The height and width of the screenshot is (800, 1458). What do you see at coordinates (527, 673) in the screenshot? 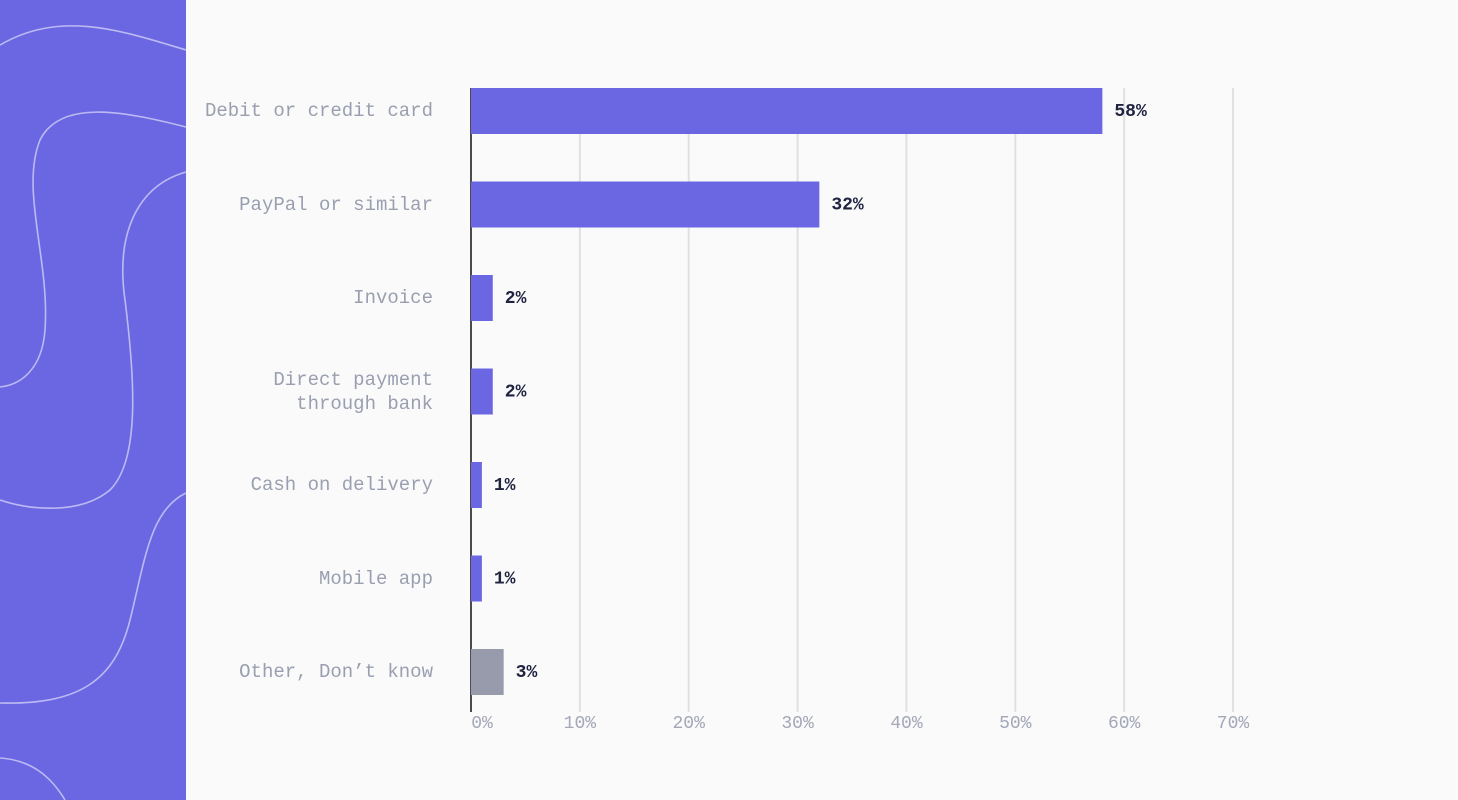
I see `value-label: 3%` at bounding box center [527, 673].